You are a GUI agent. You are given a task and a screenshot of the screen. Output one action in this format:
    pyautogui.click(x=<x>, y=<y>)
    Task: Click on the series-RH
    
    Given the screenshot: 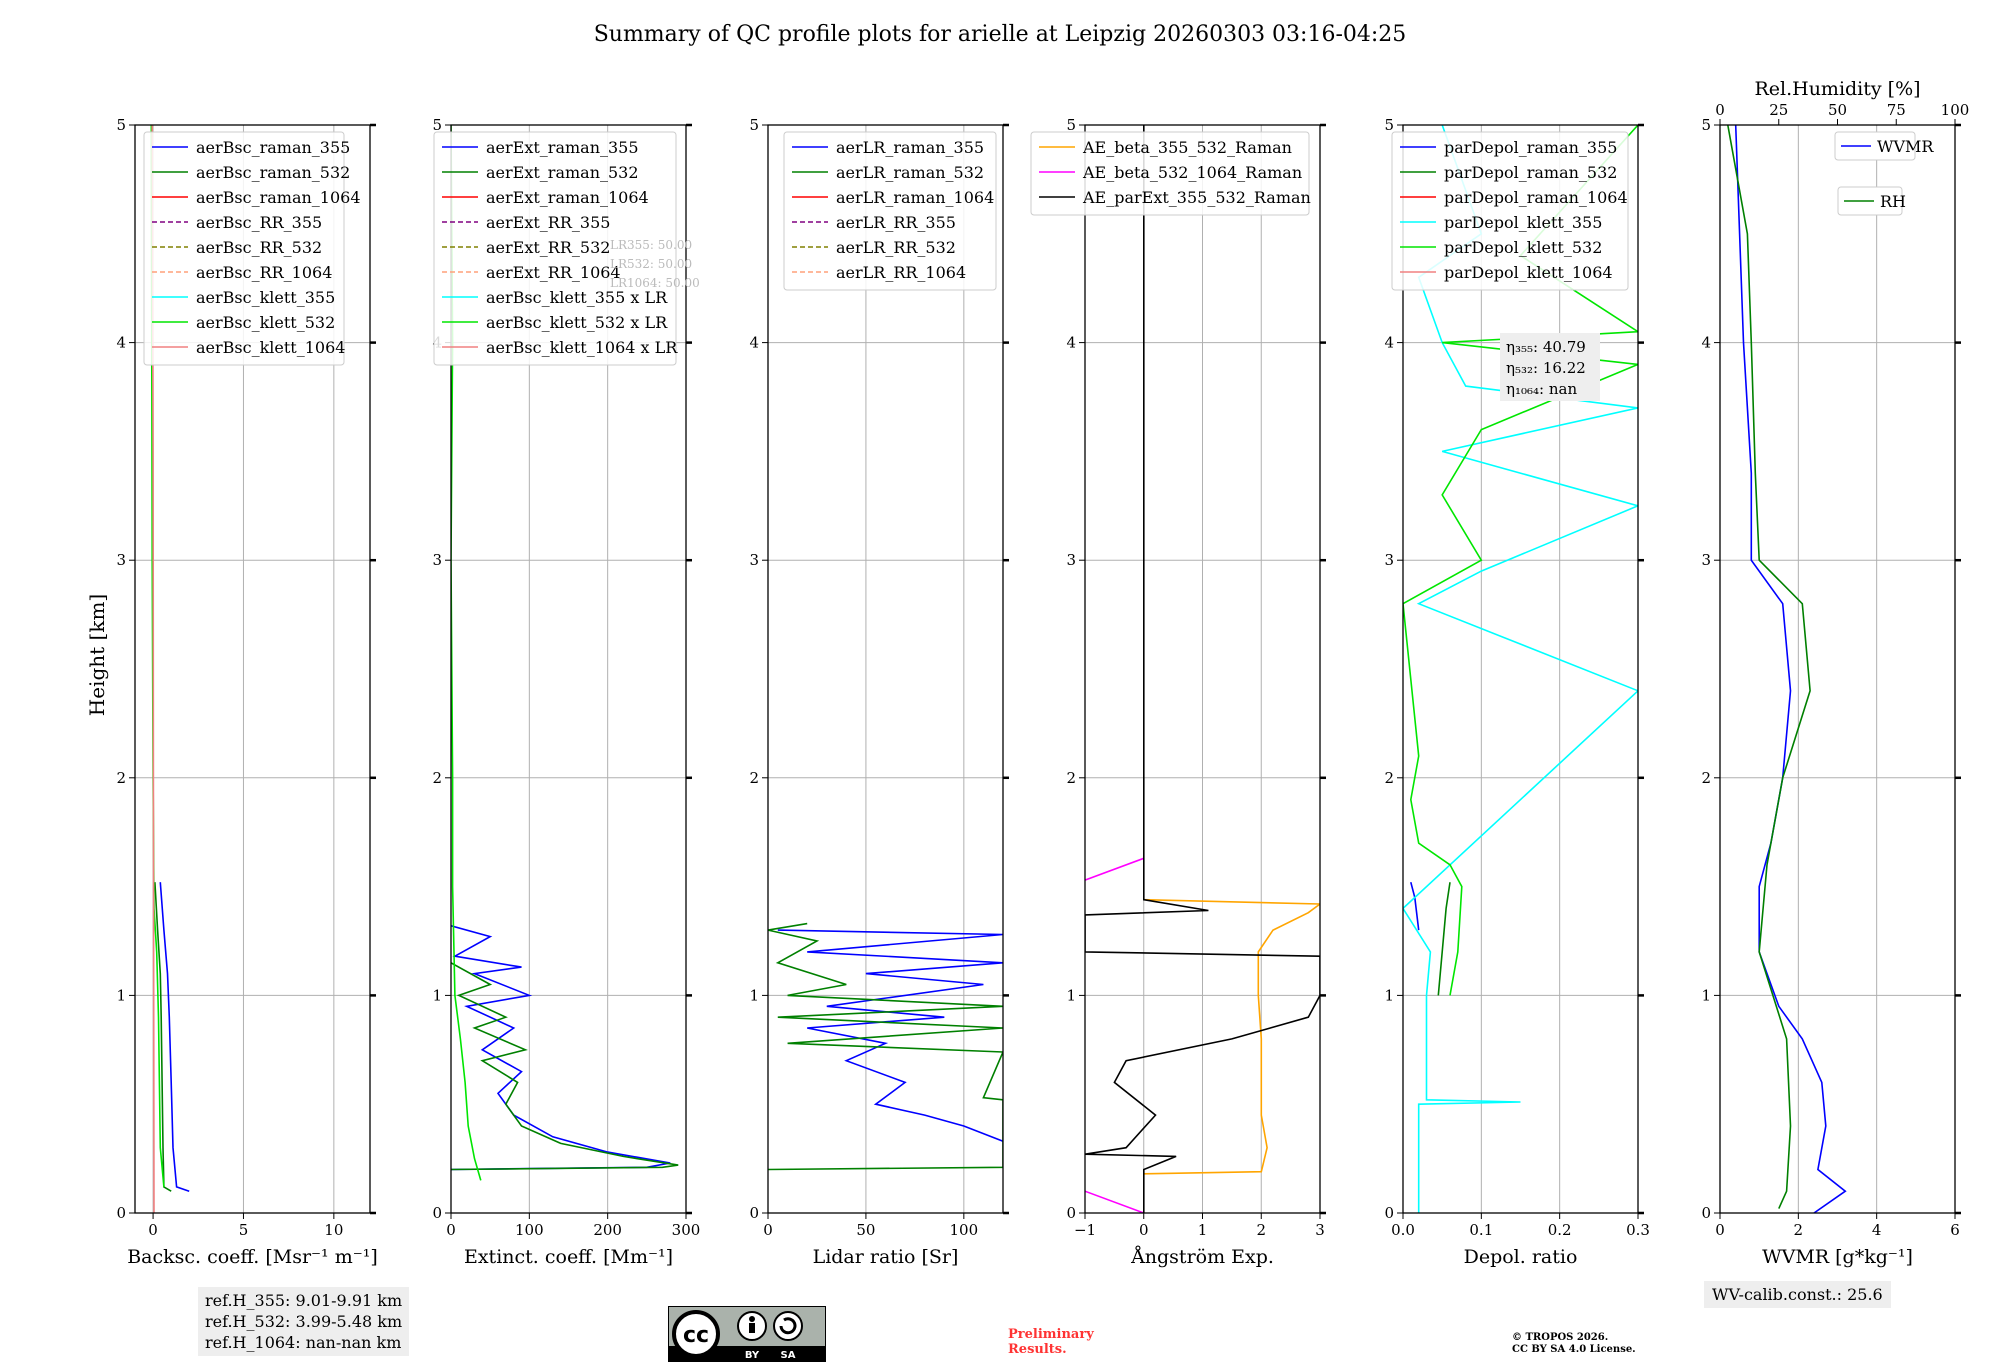 What is the action you would take?
    pyautogui.click(x=1769, y=667)
    